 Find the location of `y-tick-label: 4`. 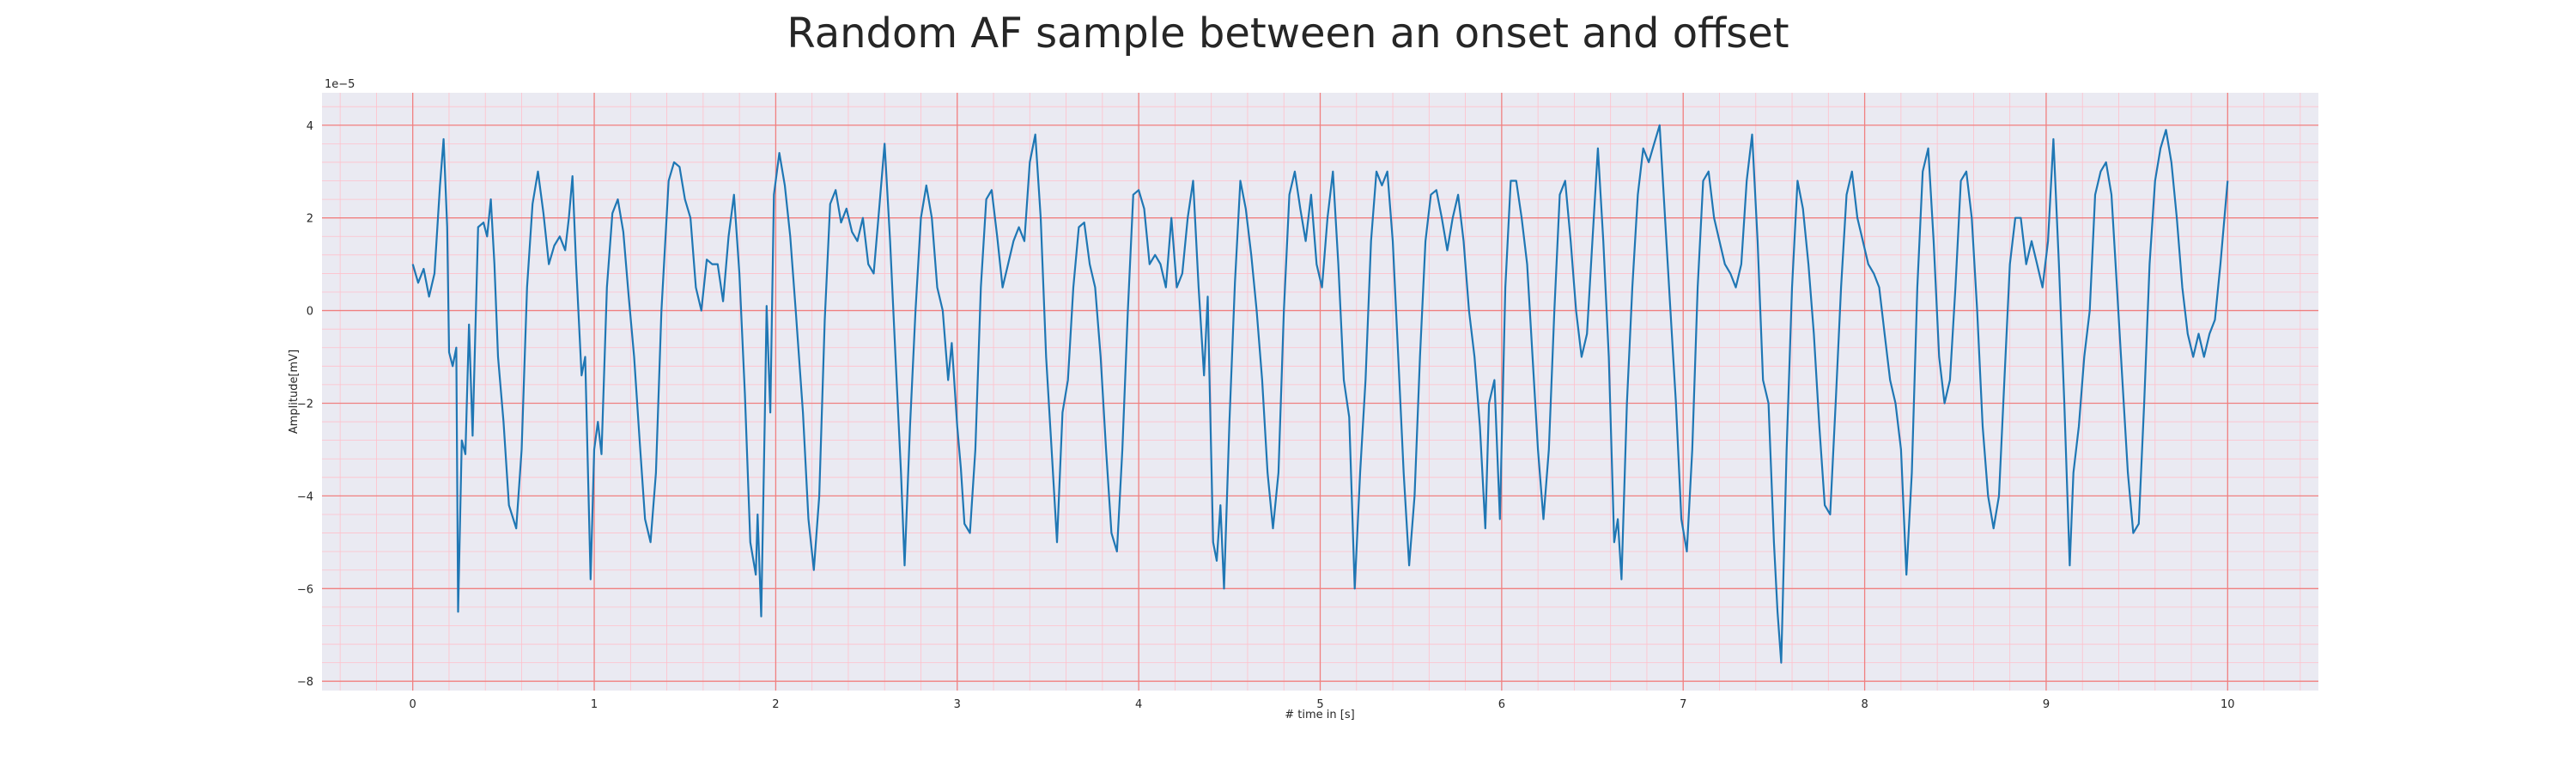

y-tick-label: 4 is located at coordinates (310, 126).